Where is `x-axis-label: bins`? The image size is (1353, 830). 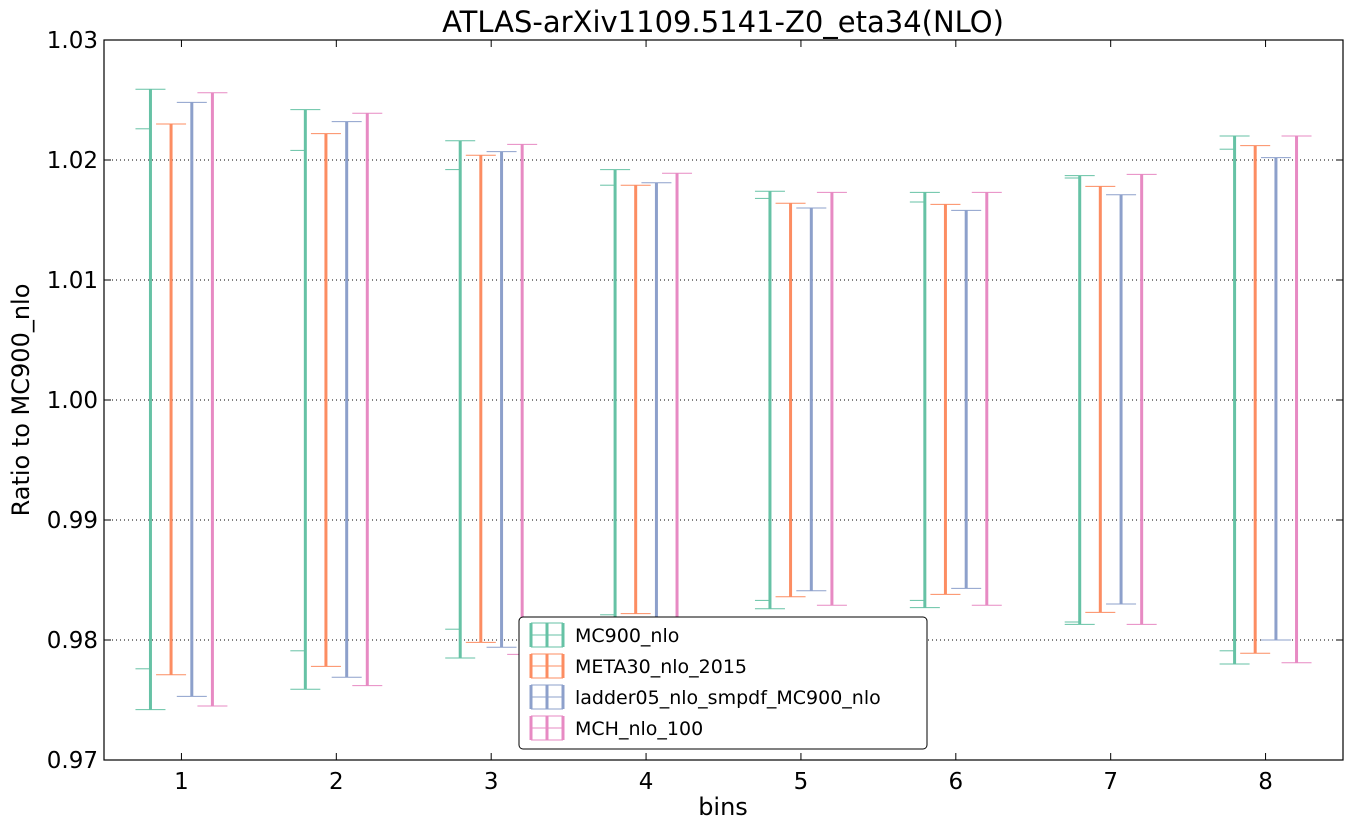
x-axis-label: bins is located at coordinates (723, 807).